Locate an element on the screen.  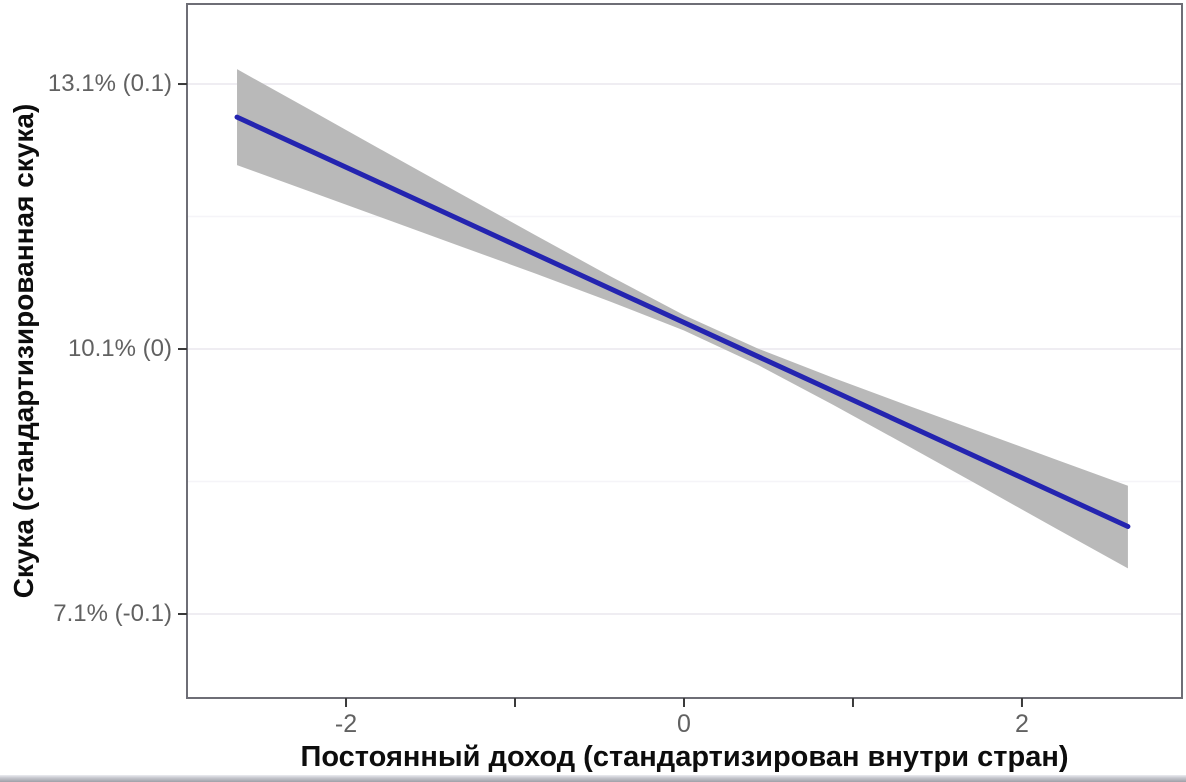
x-tick-label: 0 is located at coordinates (684, 724).